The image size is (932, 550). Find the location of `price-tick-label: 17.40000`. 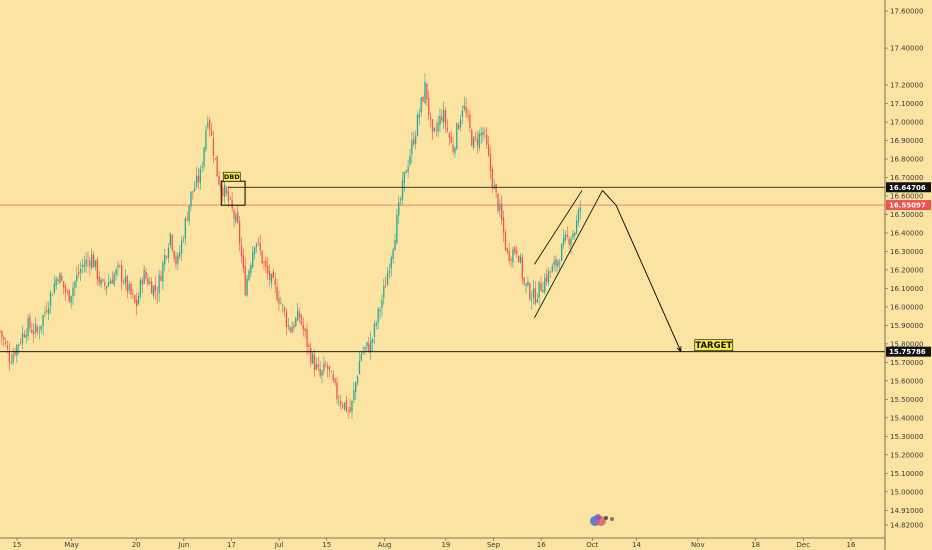

price-tick-label: 17.40000 is located at coordinates (906, 49).